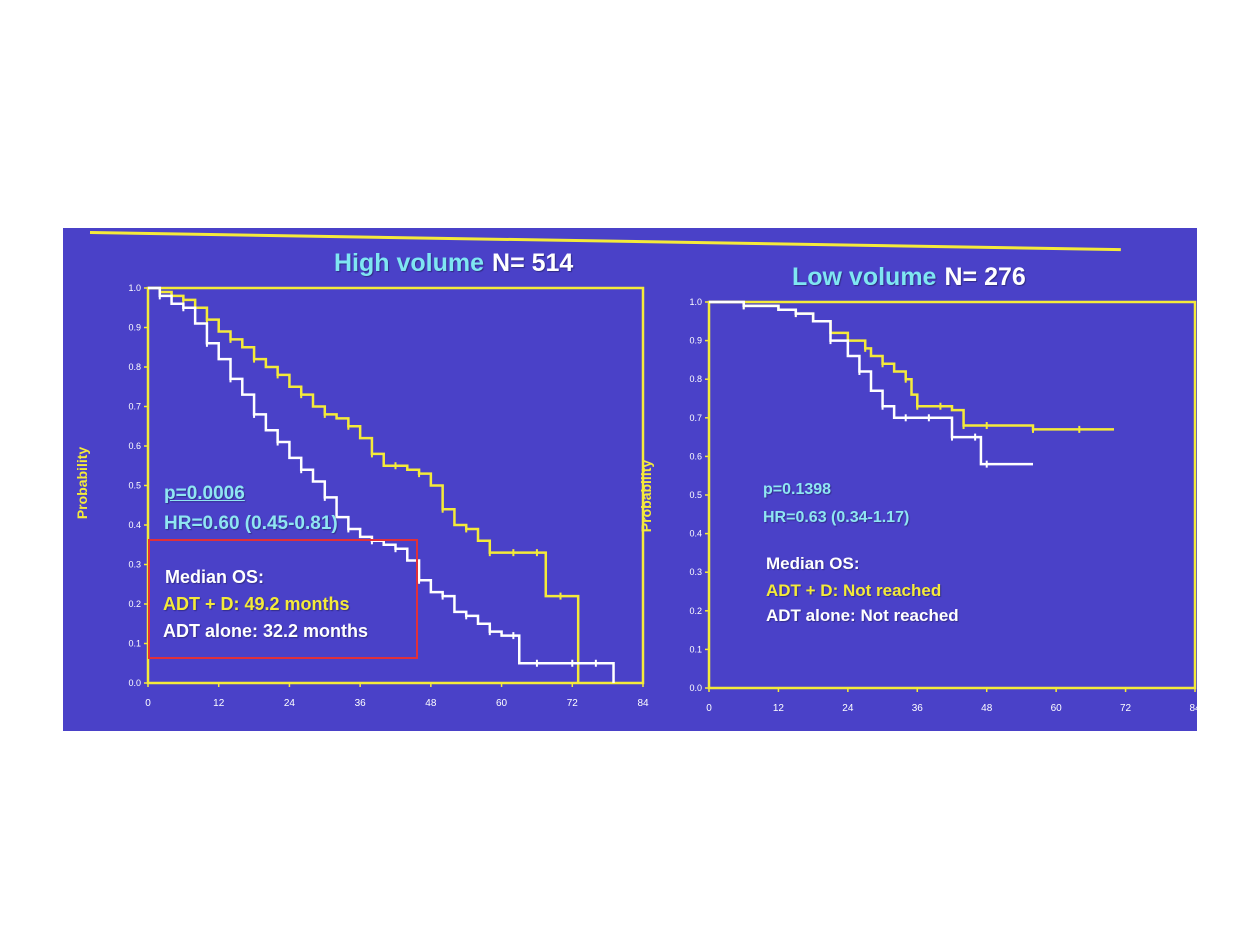  Describe the element at coordinates (431, 703) in the screenshot. I see `x-tick-label-left: 48` at that location.